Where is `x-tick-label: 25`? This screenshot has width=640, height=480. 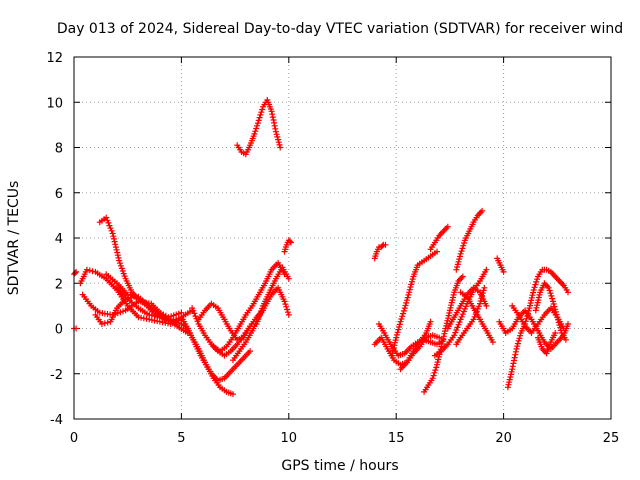 x-tick-label: 25 is located at coordinates (611, 438).